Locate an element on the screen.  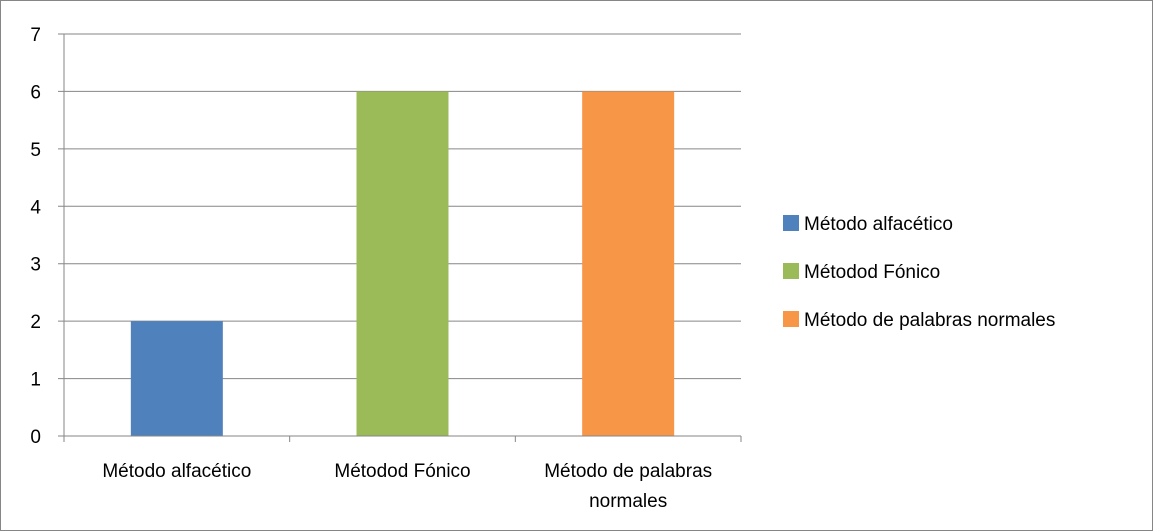
x-category-label-0: Método alfacético is located at coordinates (176, 471).